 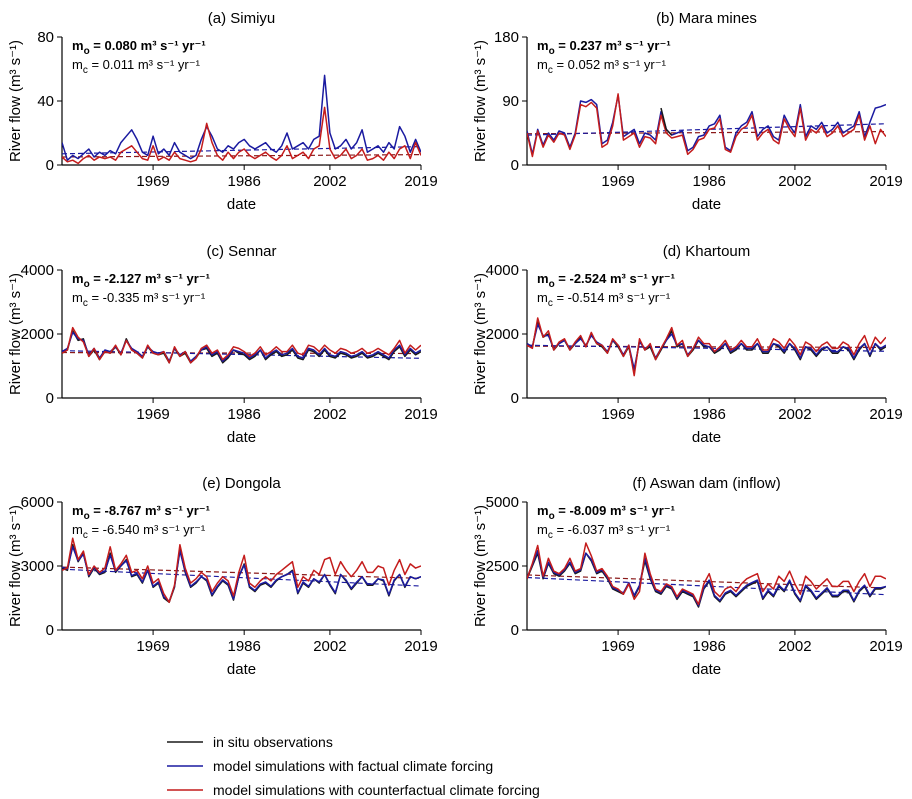 I want to click on trend-label-counterfactual: mc = -0.514 m³ s⁻¹ yr⁻¹, so click(x=604, y=299).